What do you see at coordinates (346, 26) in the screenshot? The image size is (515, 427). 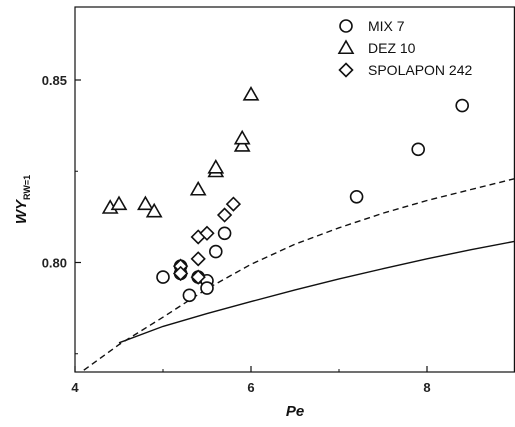 I see `legend-circle-marker` at bounding box center [346, 26].